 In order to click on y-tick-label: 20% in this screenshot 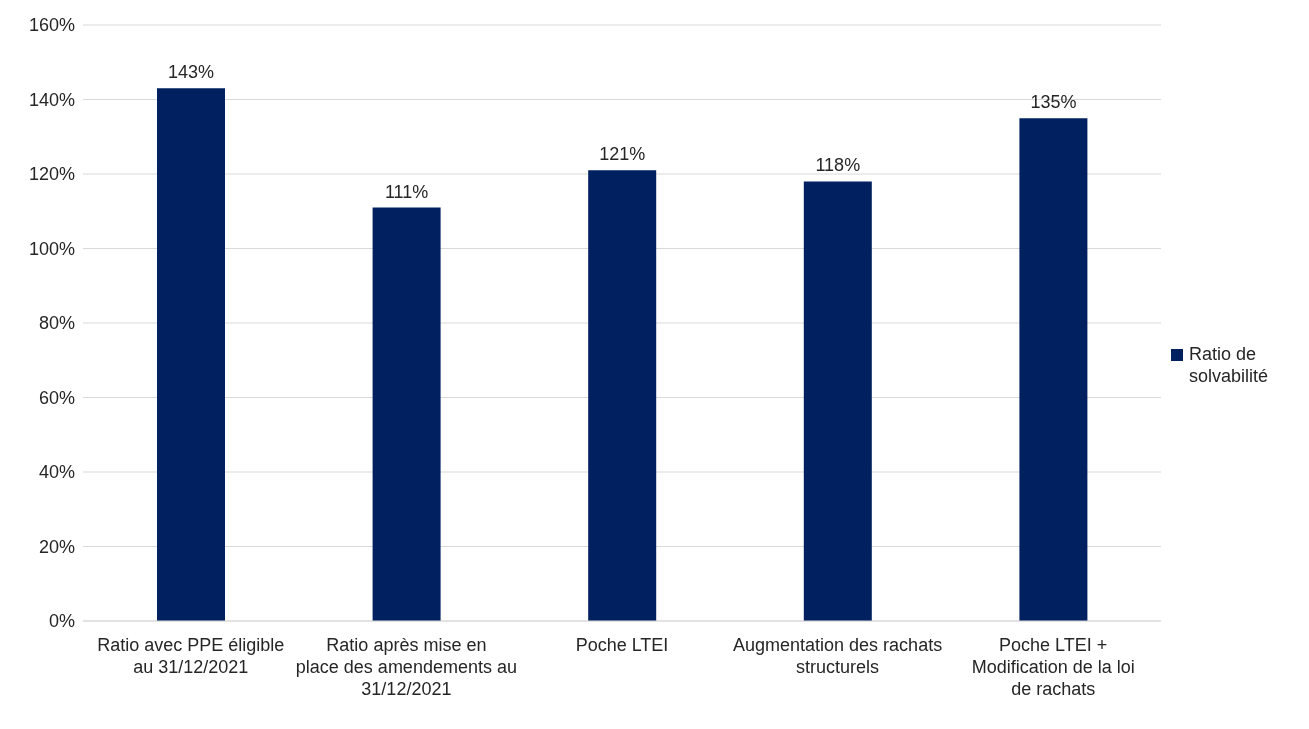, I will do `click(56, 546)`.